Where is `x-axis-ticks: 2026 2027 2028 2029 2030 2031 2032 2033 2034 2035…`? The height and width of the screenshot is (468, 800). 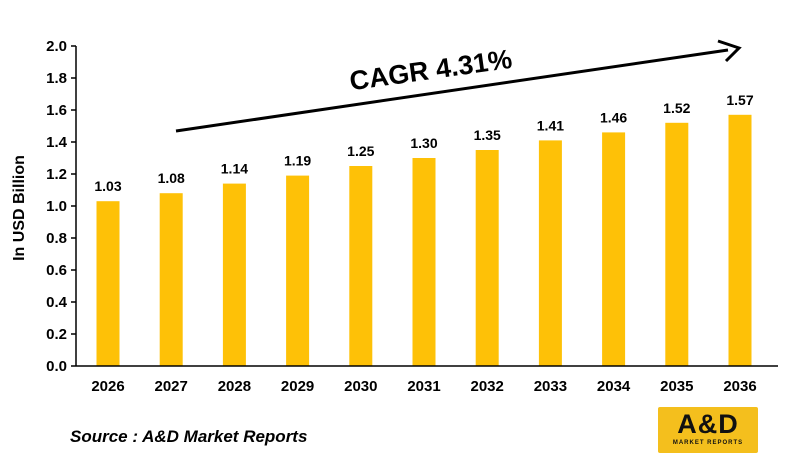 x-axis-ticks: 2026 2027 2028 2029 2030 2031 2032 2033 2034 2035… is located at coordinates (423, 386).